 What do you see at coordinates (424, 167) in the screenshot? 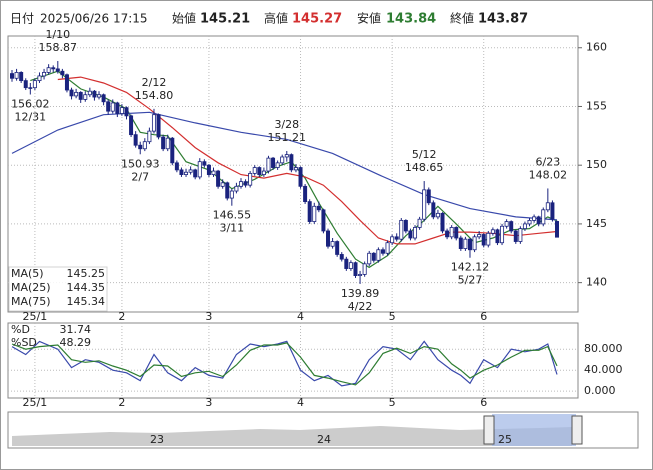
I see `annotation-value: 148.65` at bounding box center [424, 167].